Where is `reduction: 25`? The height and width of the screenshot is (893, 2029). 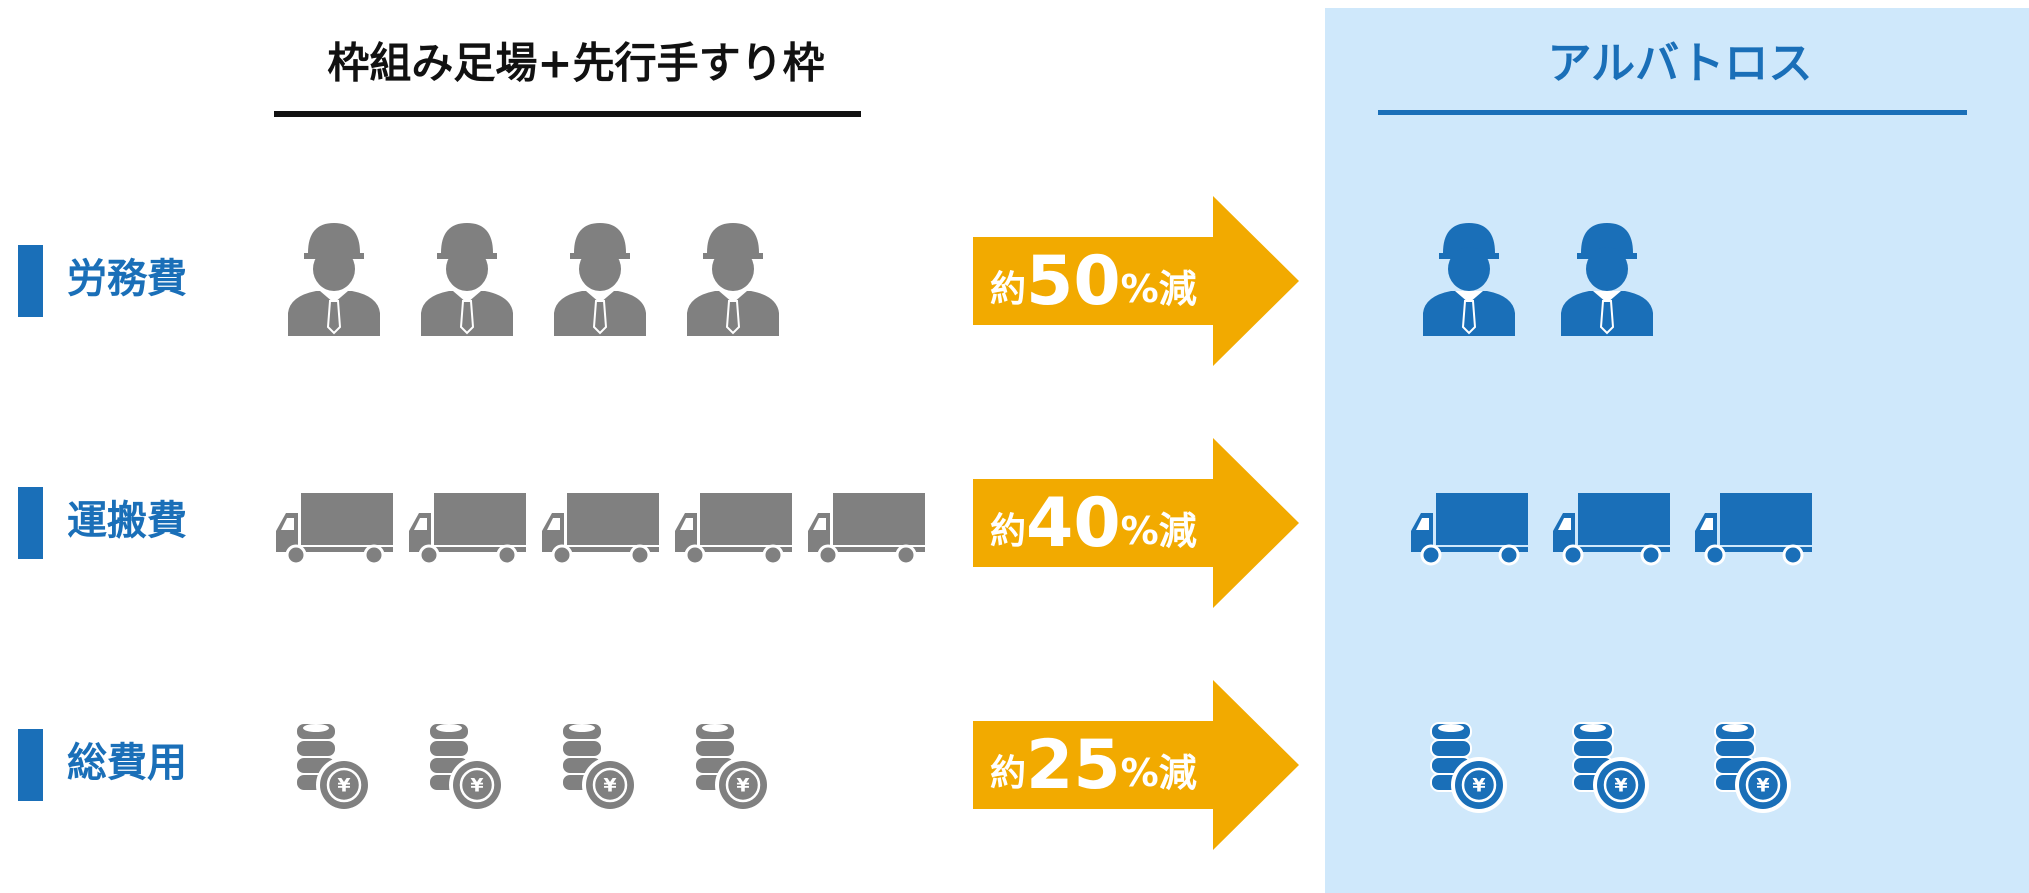
reduction: 25 is located at coordinates (1073, 765).